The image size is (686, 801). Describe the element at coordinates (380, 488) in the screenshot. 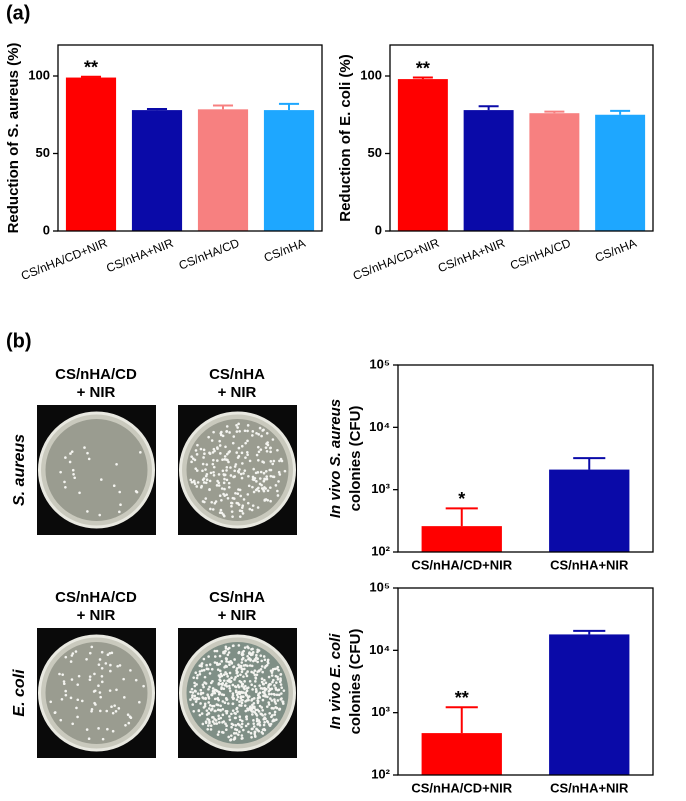

I see `y-tick-label: 10³` at that location.